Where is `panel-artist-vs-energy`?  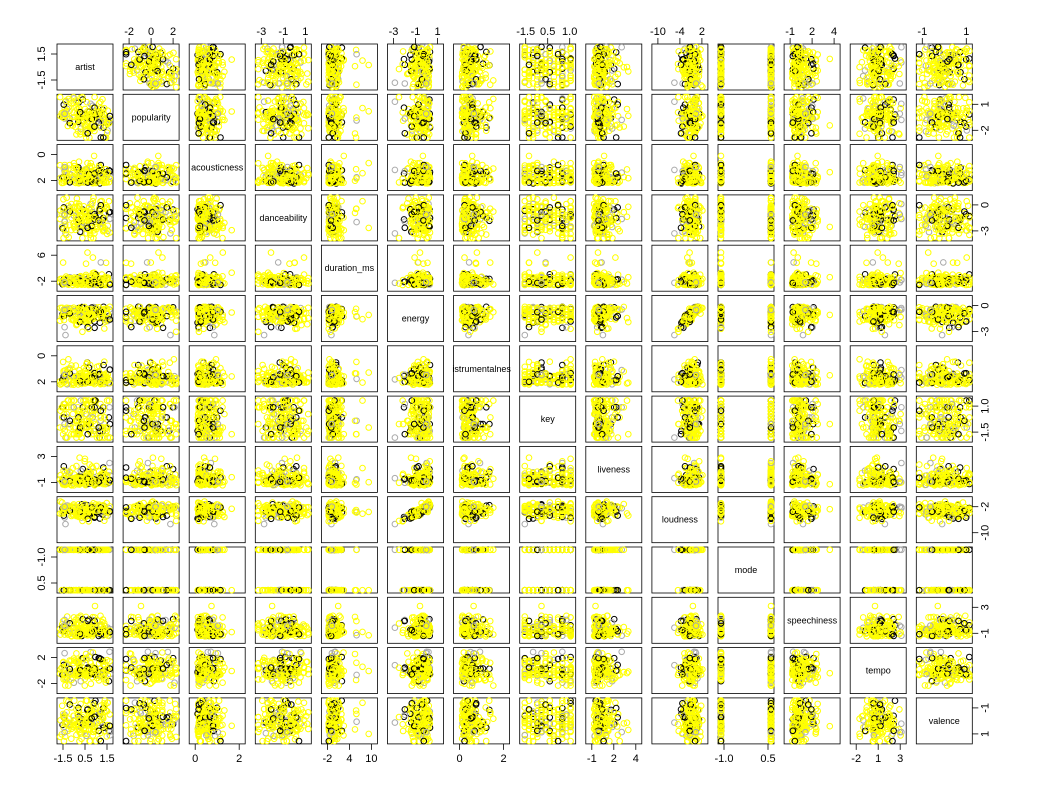 panel-artist-vs-energy is located at coordinates (416, 67).